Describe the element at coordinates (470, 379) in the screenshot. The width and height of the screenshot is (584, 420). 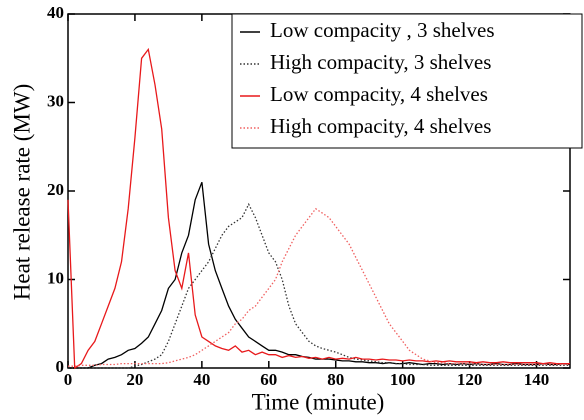
I see `x-tick-label: 120` at that location.